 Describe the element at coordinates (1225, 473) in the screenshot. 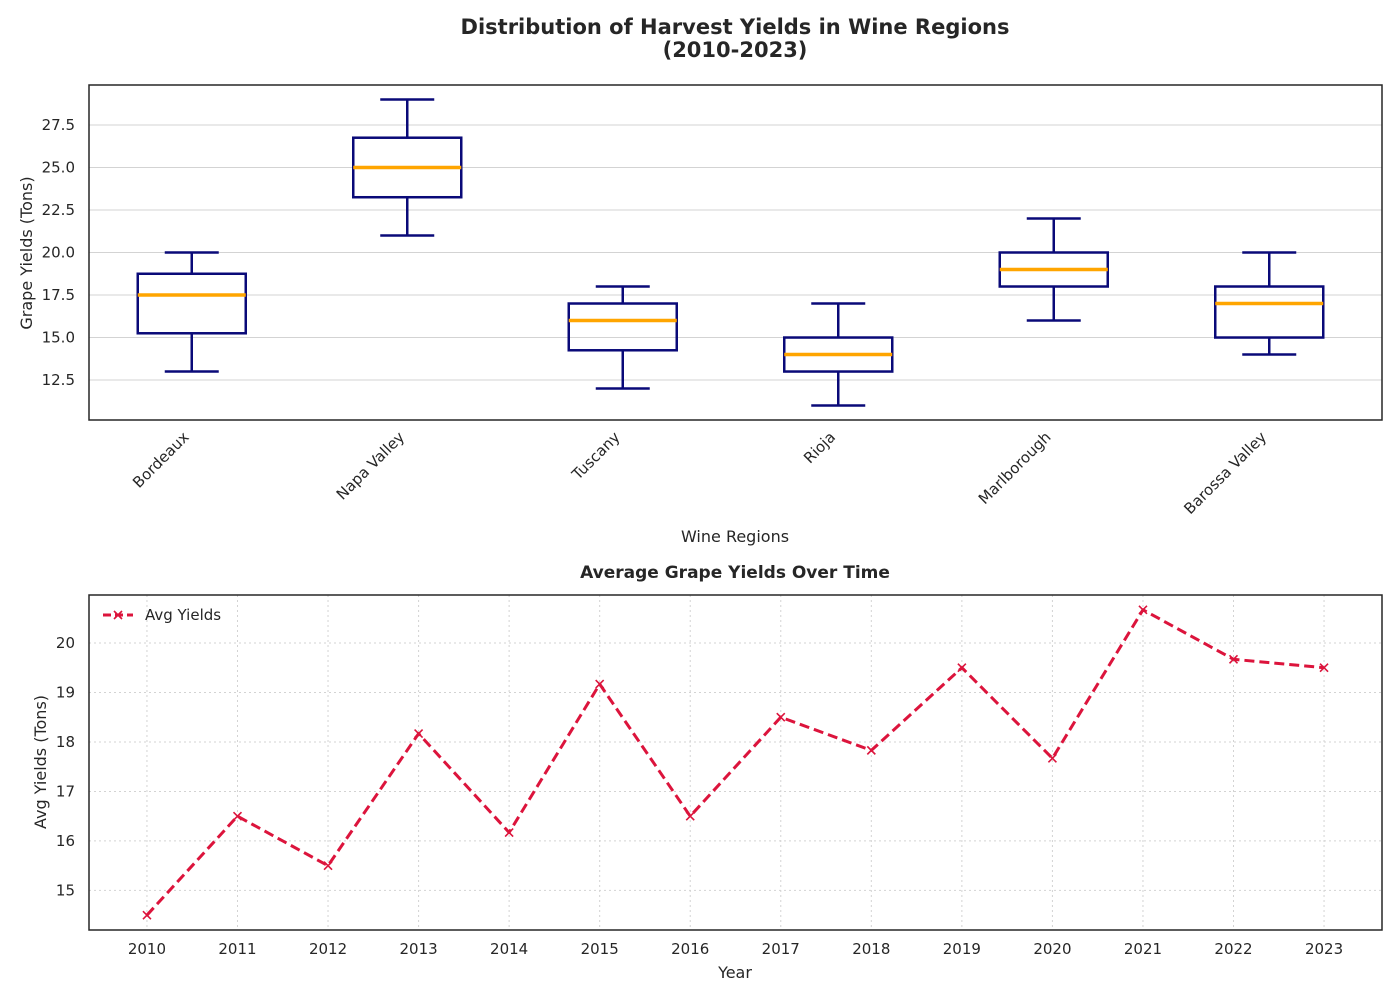

I see `boxplot-x-tick-label: Barossa Valley` at that location.